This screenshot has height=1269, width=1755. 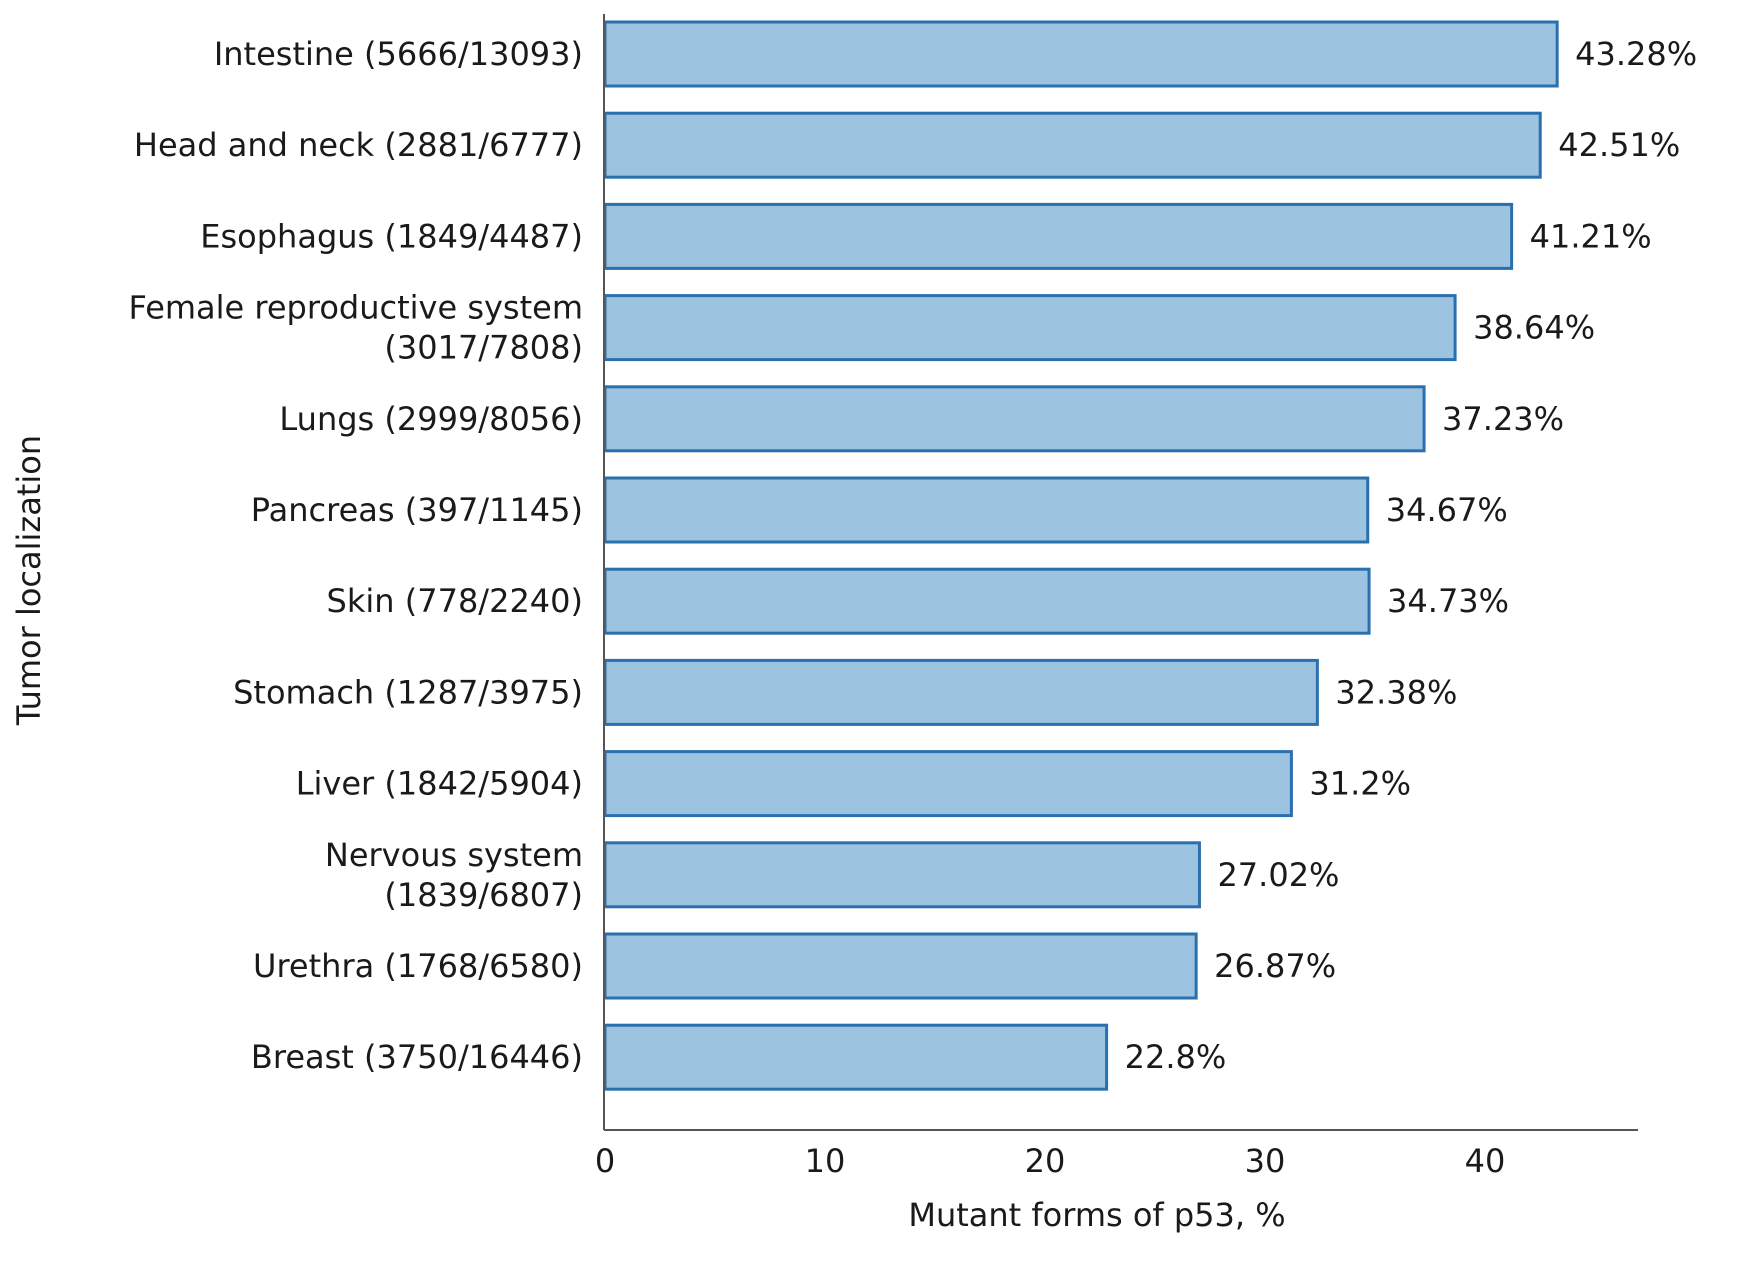 I want to click on category-label: Head and neck (2881/6777), so click(x=358, y=145).